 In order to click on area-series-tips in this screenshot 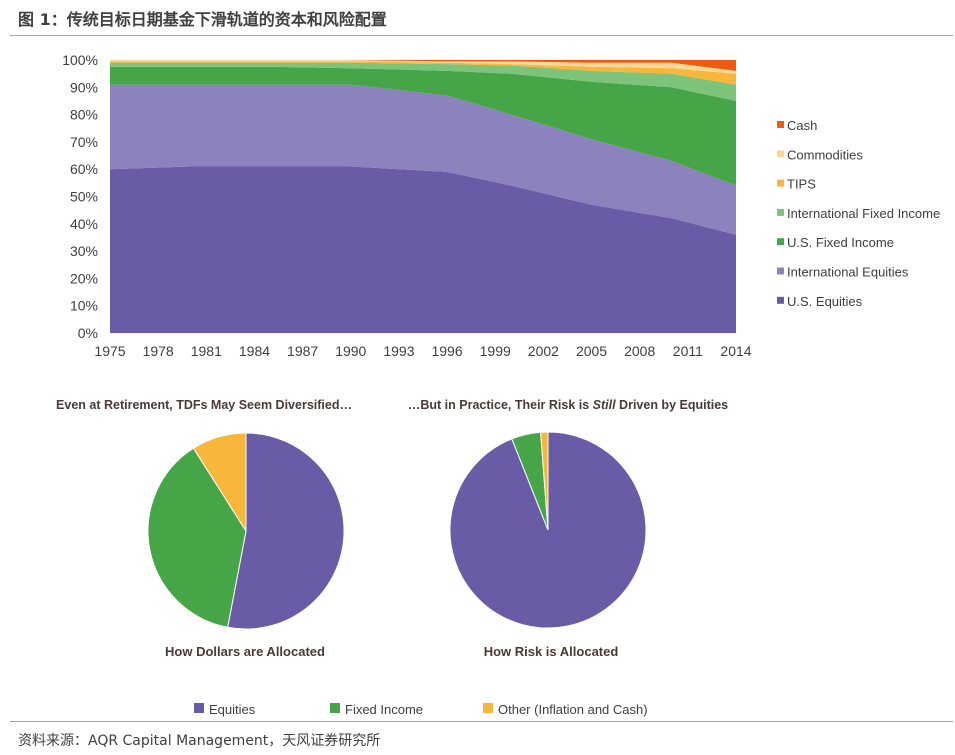, I will do `click(423, 73)`.